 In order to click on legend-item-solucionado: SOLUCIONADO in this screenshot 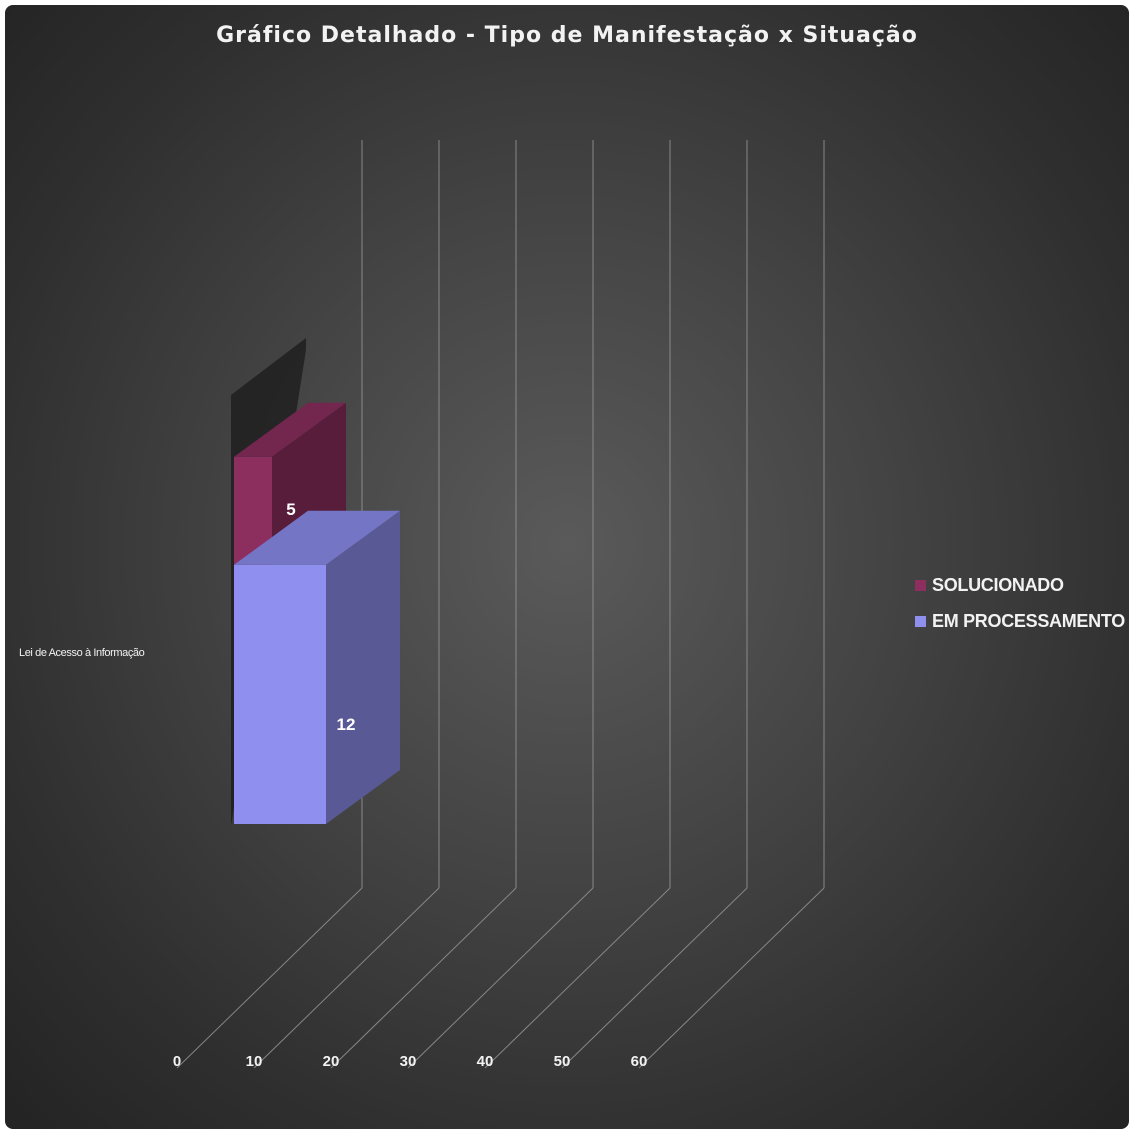, I will do `click(1020, 585)`.